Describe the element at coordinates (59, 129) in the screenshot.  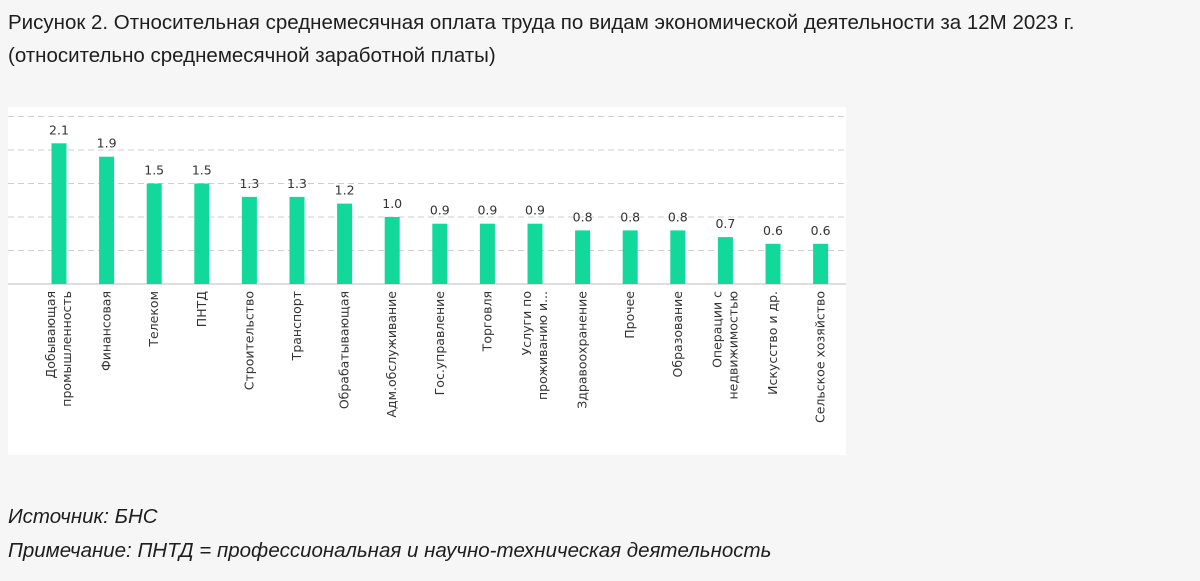
I see `value-label: 2.1` at that location.